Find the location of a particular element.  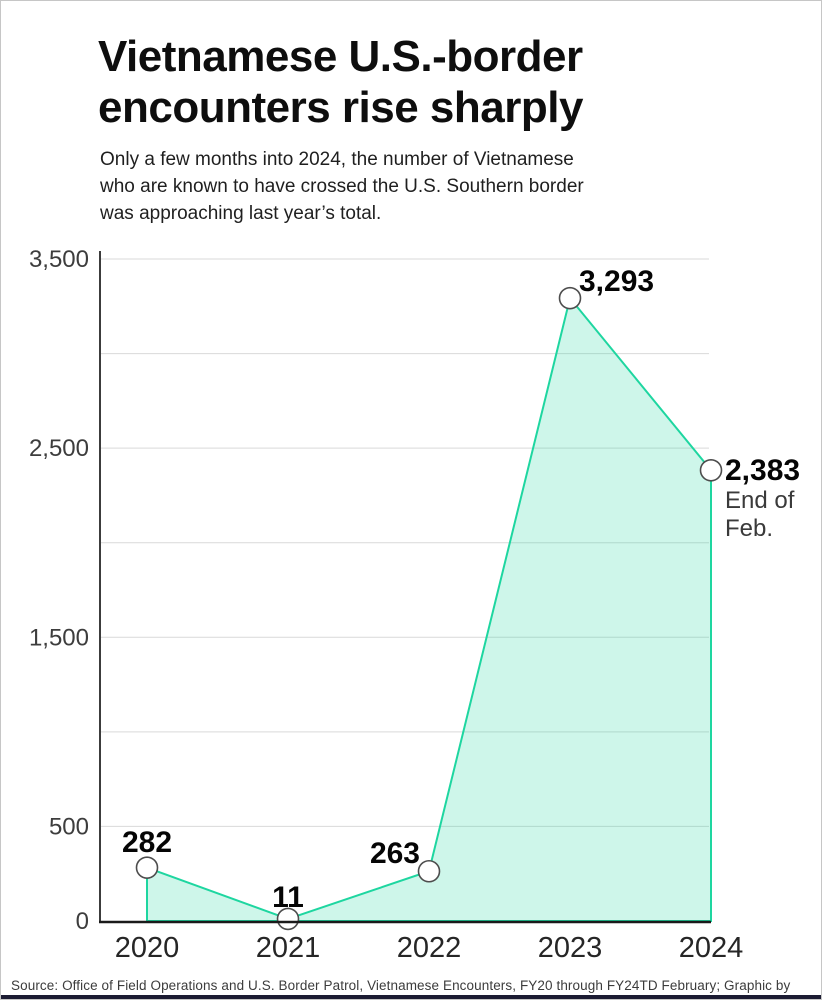

x-tick-labels: 2020 2021 2022 2023 2024 is located at coordinates (429, 948).